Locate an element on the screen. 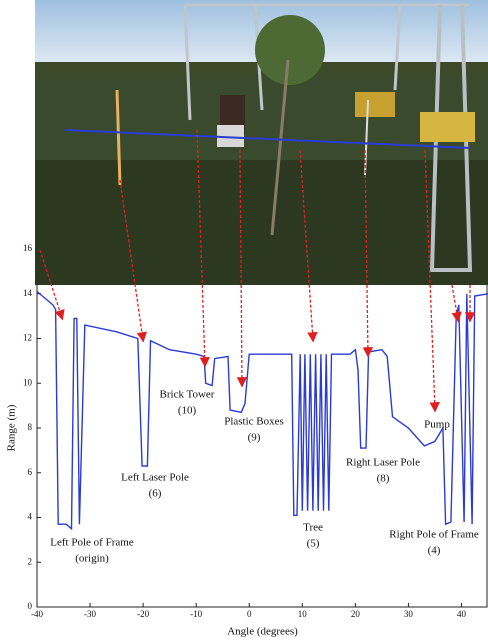  x-tick-label: -20 is located at coordinates (143, 614).